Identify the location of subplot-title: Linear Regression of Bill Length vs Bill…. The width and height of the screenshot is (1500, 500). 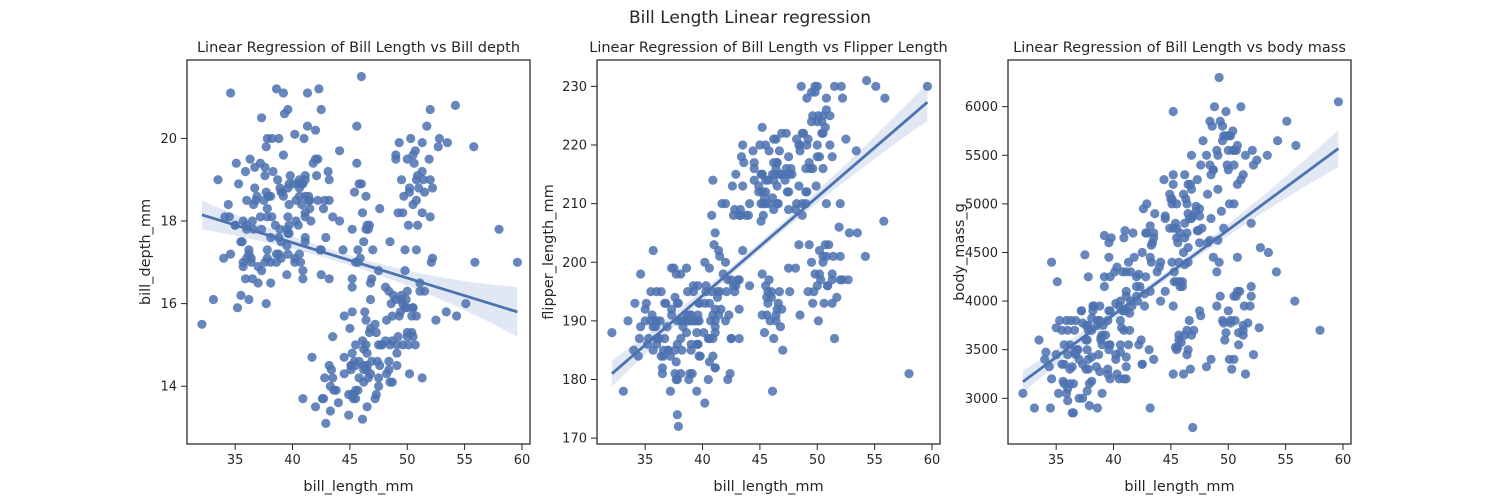
(358, 48).